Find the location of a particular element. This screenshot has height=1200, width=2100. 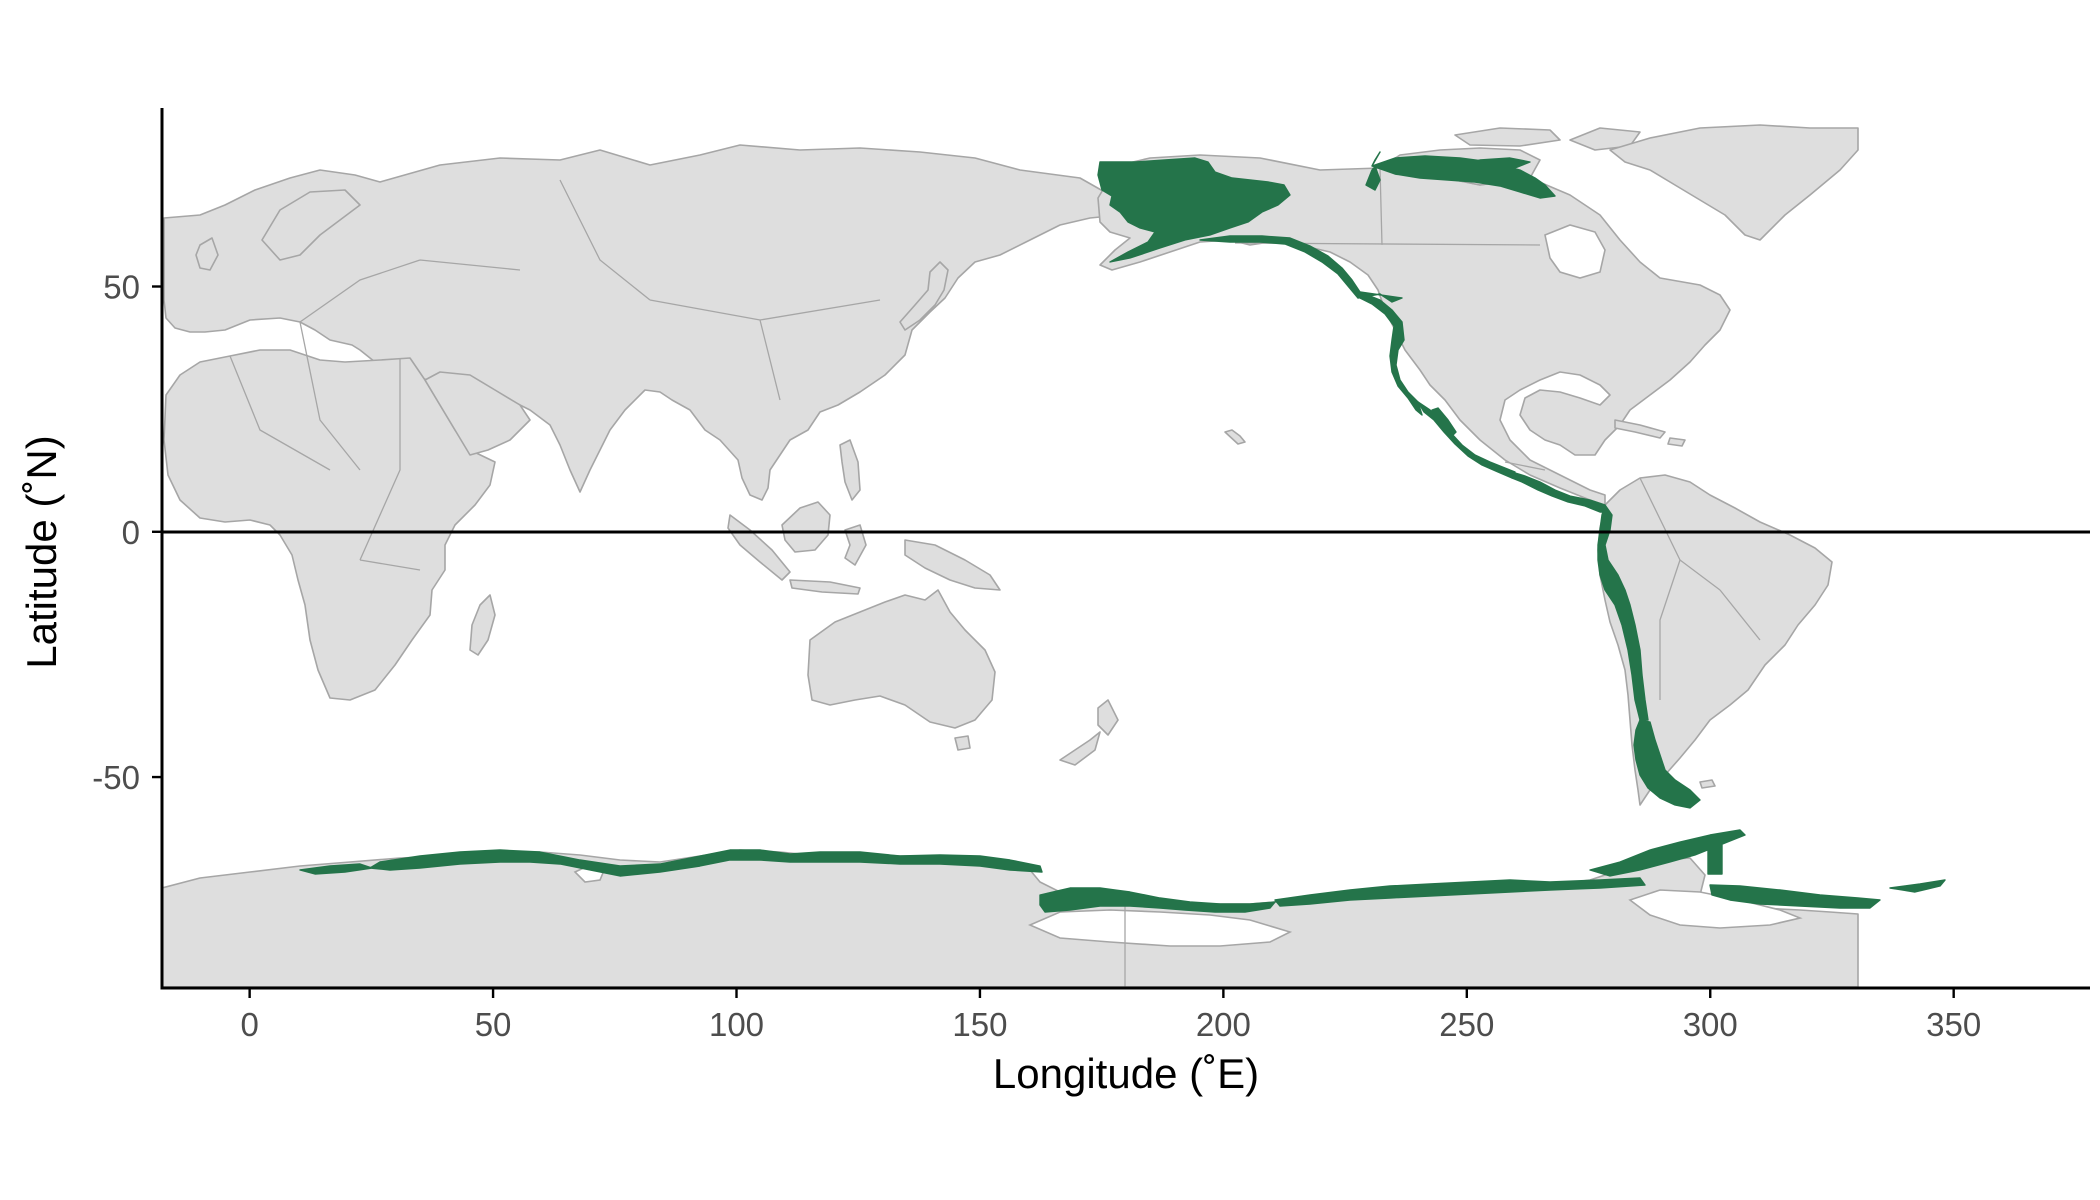

y-tick-label: 0 is located at coordinates (131, 532).